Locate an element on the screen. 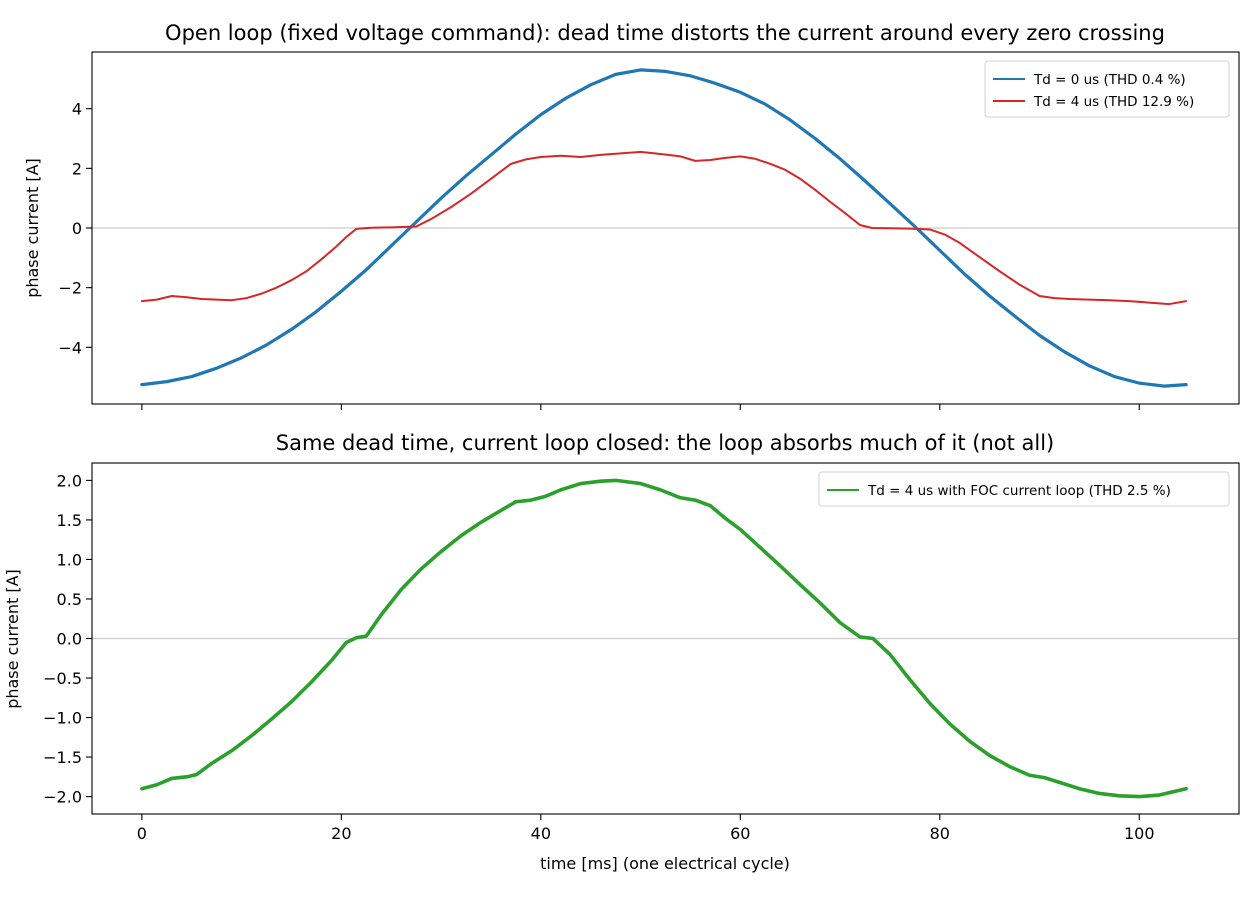 The height and width of the screenshot is (900, 1260). x-tick-label: 100 is located at coordinates (1139, 833).